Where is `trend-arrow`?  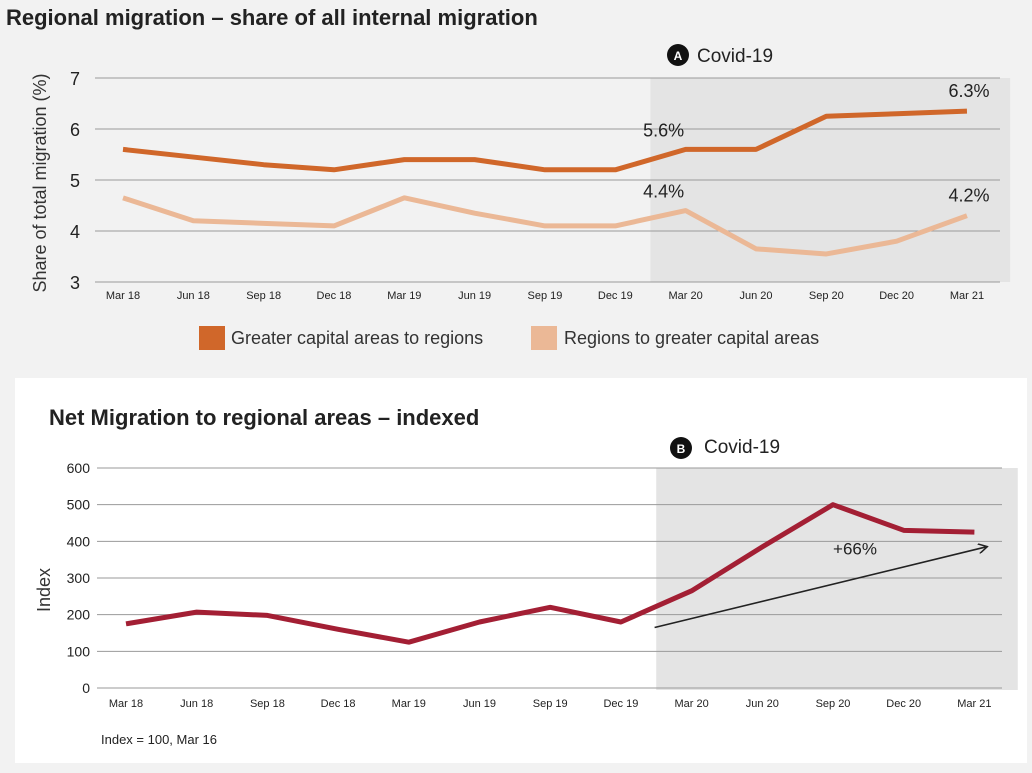 trend-arrow is located at coordinates (820, 588).